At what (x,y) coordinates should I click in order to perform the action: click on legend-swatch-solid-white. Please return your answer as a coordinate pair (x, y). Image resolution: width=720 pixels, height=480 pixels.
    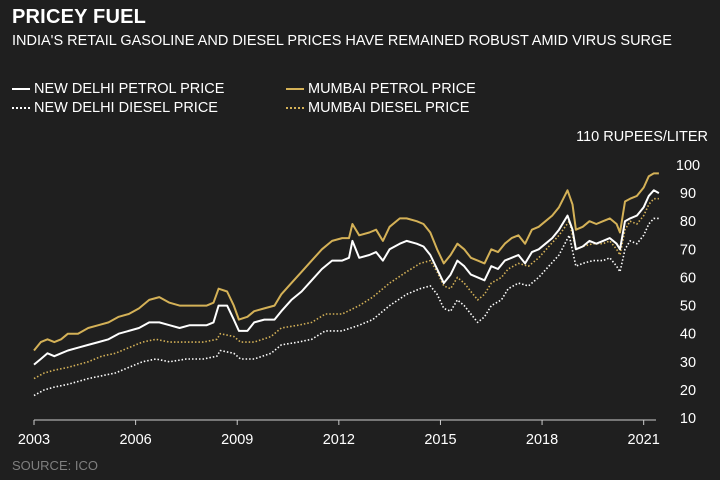
    Looking at the image, I should click on (21, 89).